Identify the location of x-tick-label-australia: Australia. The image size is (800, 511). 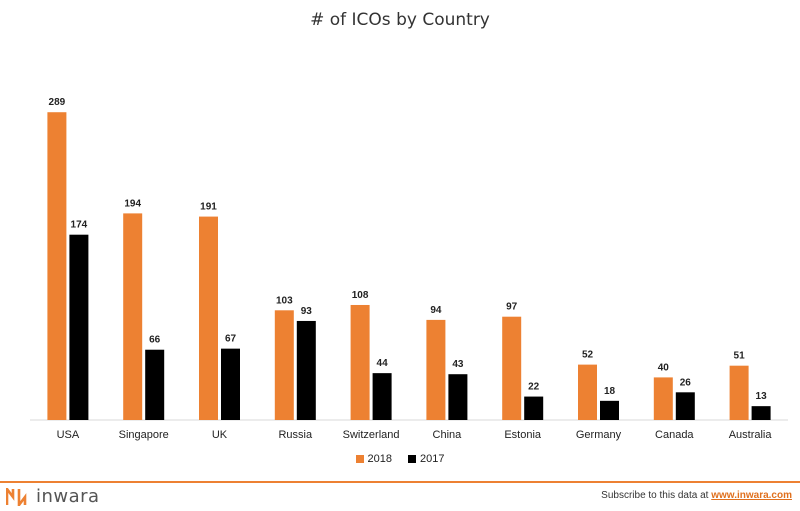
(751, 435).